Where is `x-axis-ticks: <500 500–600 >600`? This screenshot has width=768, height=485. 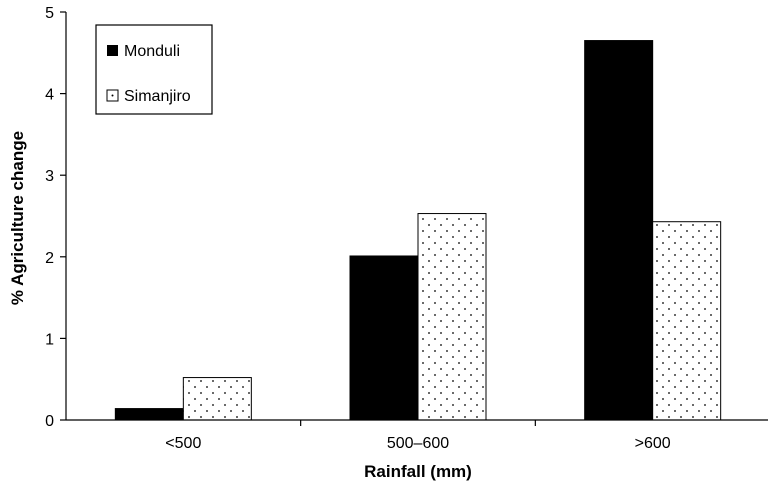 x-axis-ticks: <500 500–600 >600 is located at coordinates (418, 436).